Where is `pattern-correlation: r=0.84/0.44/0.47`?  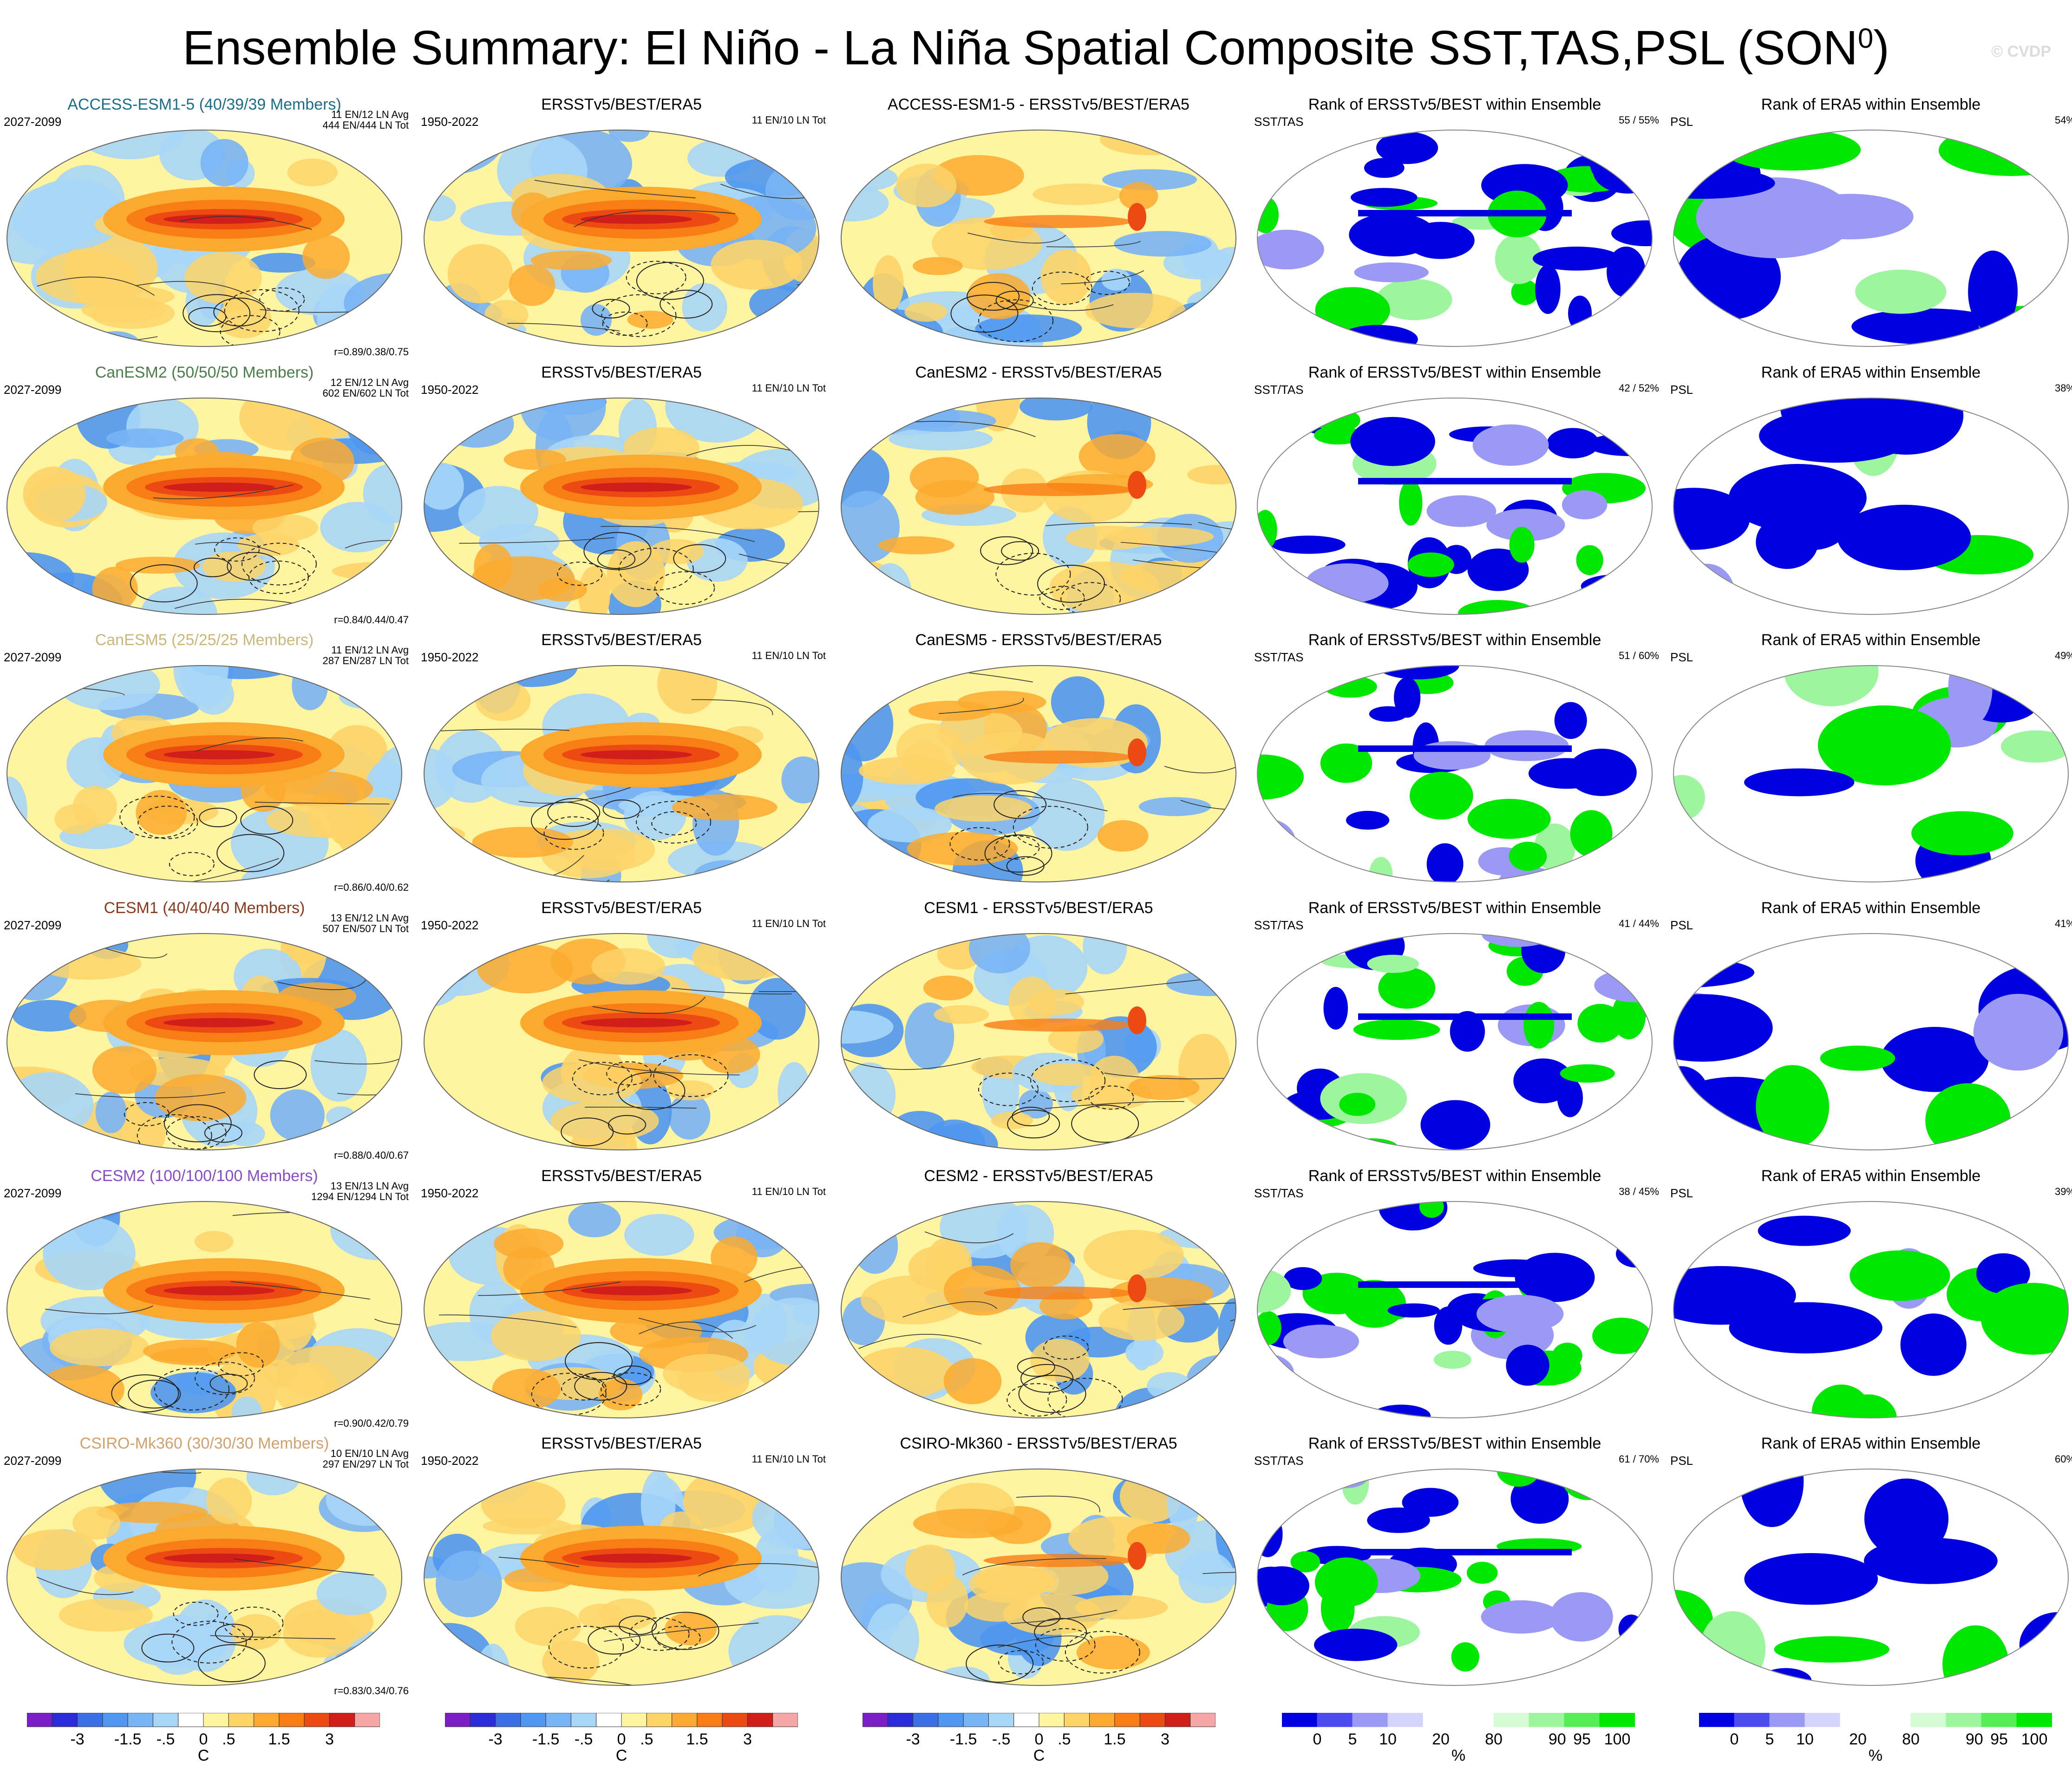
pattern-correlation: r=0.84/0.44/0.47 is located at coordinates (371, 620).